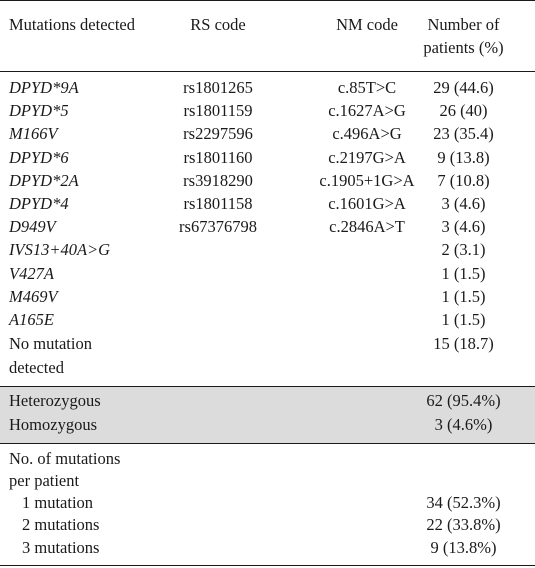 Image resolution: width=535 pixels, height=568 pixels. What do you see at coordinates (463, 110) in the screenshot?
I see `patient-count: 26 (40)` at bounding box center [463, 110].